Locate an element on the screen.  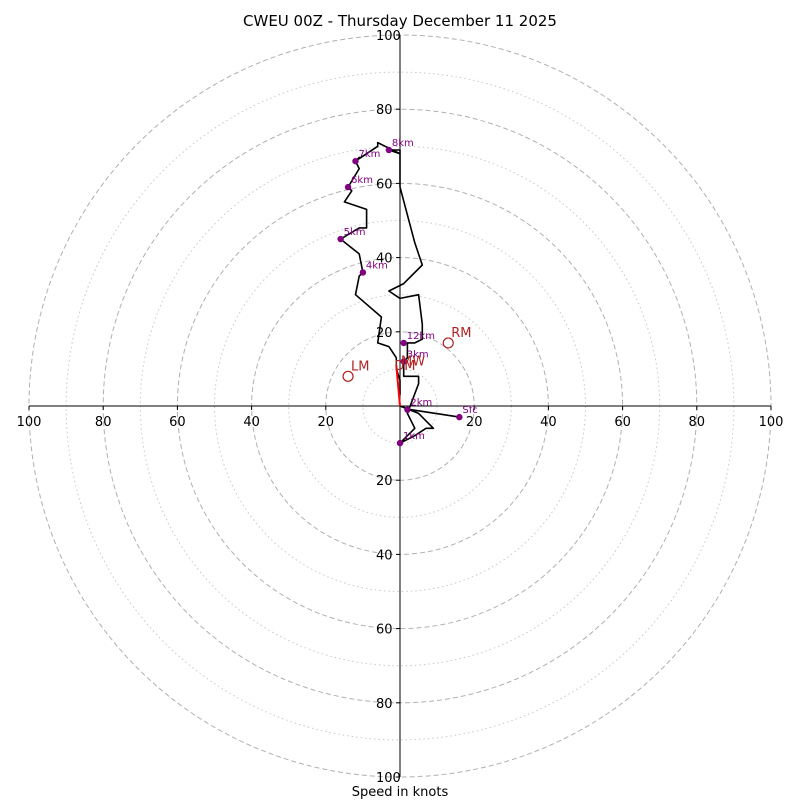
mean-wind-label: MW is located at coordinates (413, 361).